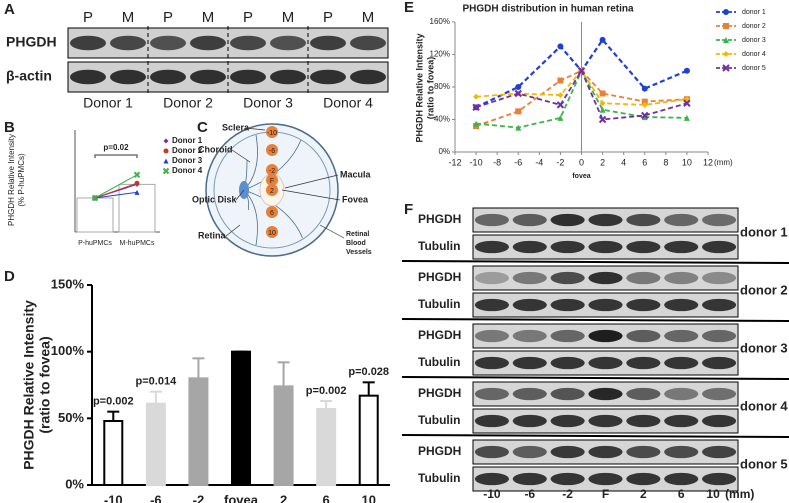 This screenshot has height=503, width=789. Describe the element at coordinates (764, 289) in the screenshot. I see `donor-label: donor 2` at that location.